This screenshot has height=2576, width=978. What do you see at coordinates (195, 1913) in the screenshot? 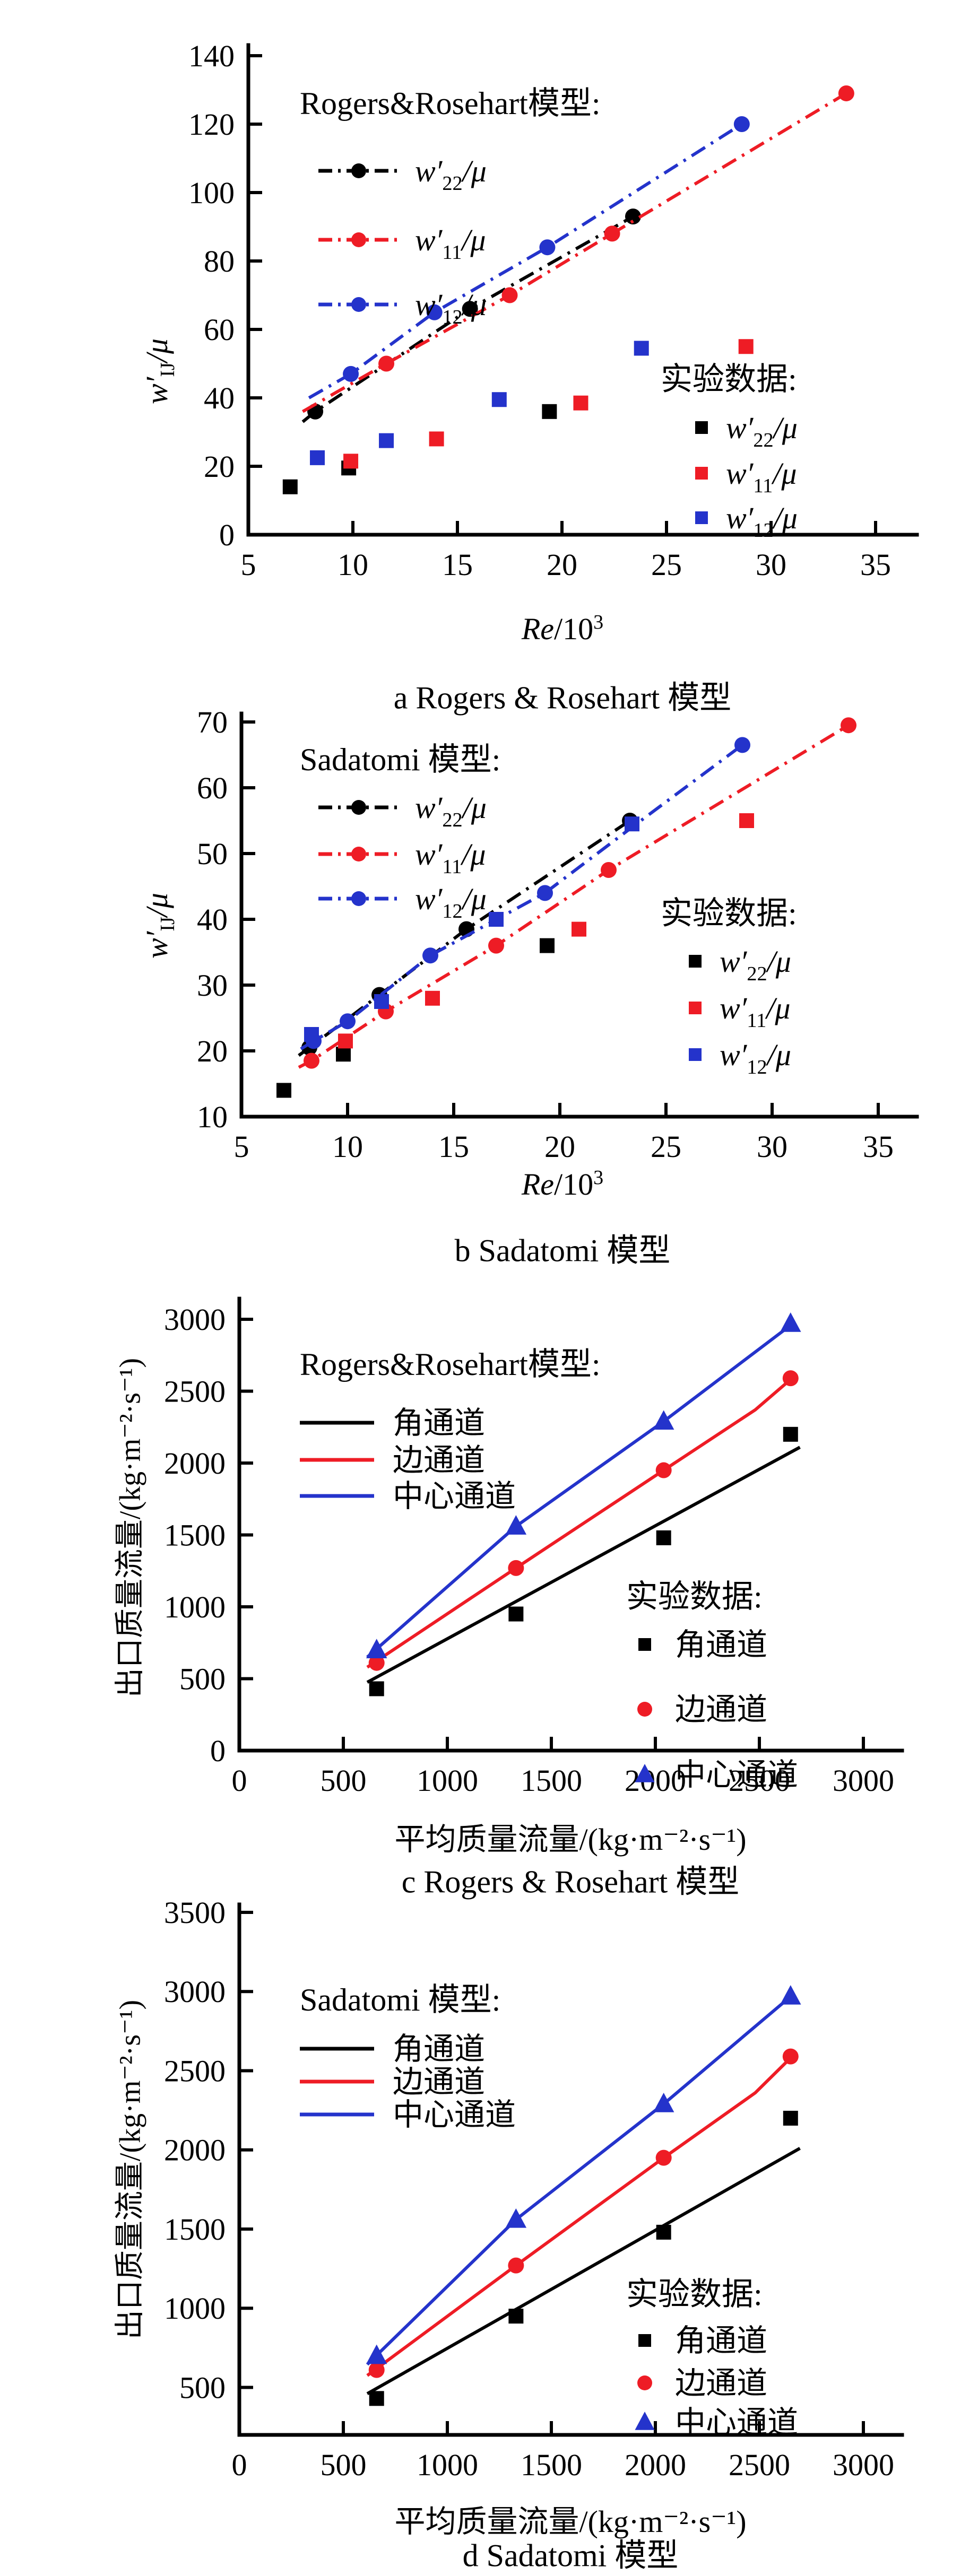
I see `svg-text: 3500` at bounding box center [195, 1913].